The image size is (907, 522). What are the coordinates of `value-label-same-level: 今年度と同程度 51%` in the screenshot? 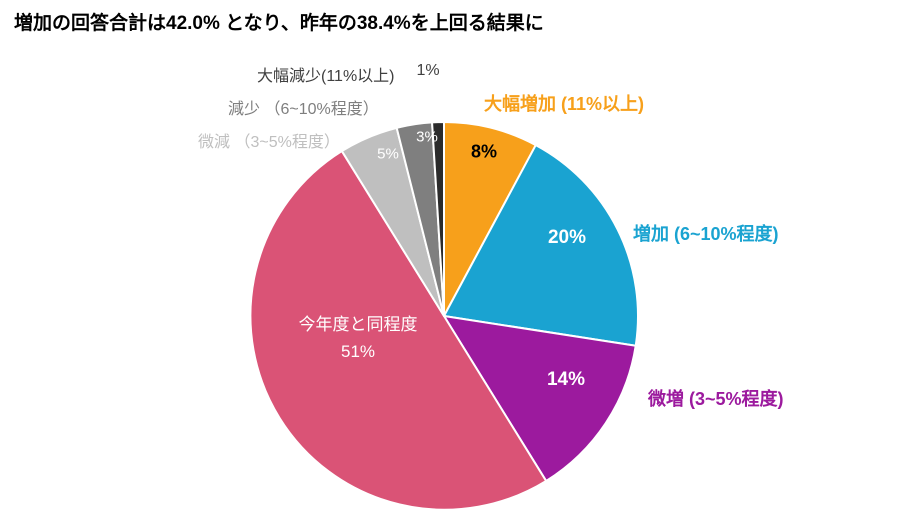 It's located at (358, 338).